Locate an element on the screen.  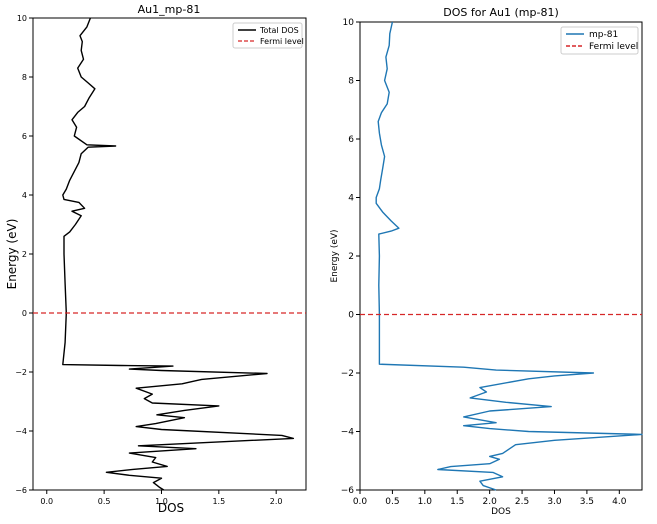
right-x-axis-label: DOS is located at coordinates (501, 512).